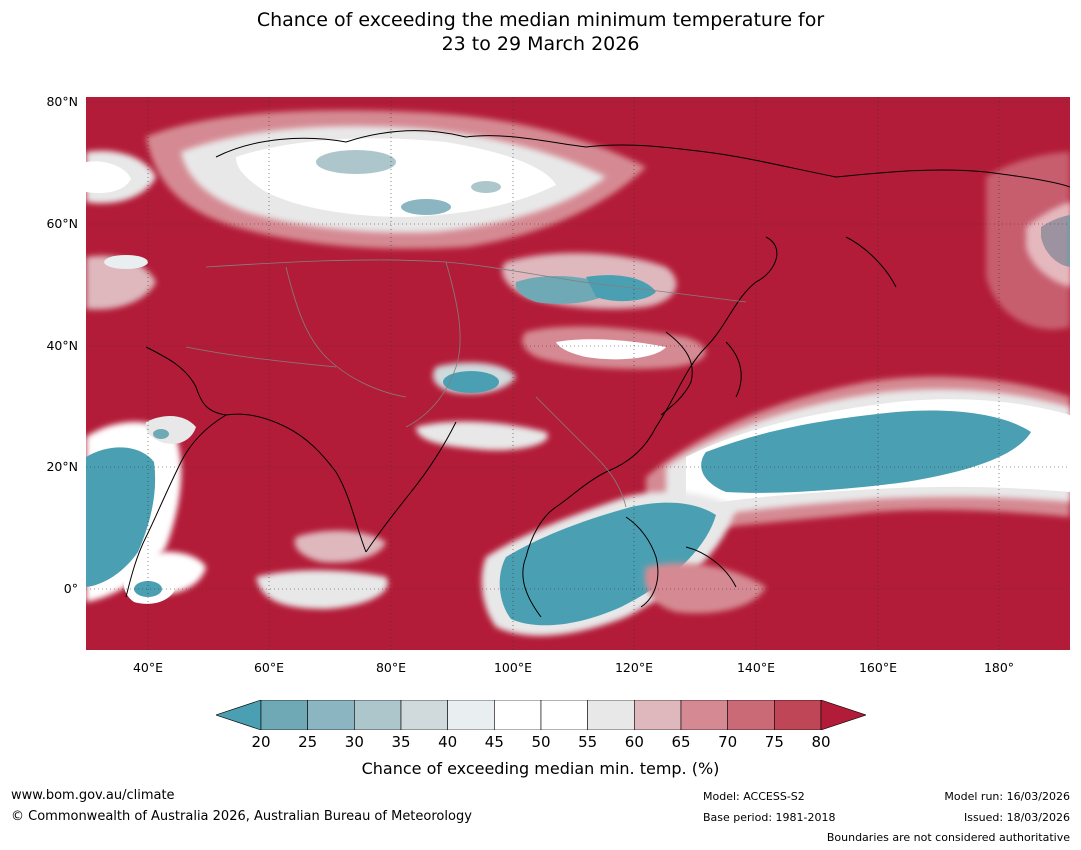  What do you see at coordinates (821, 742) in the screenshot?
I see `colorbar-tick-80: 80` at bounding box center [821, 742].